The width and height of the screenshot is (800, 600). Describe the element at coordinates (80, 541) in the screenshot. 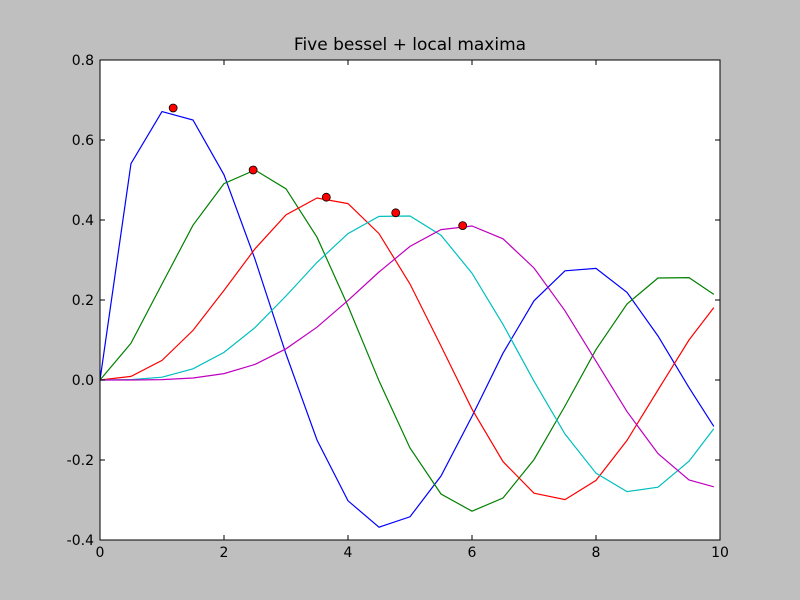

I see `y-tick-label: -0.4` at that location.